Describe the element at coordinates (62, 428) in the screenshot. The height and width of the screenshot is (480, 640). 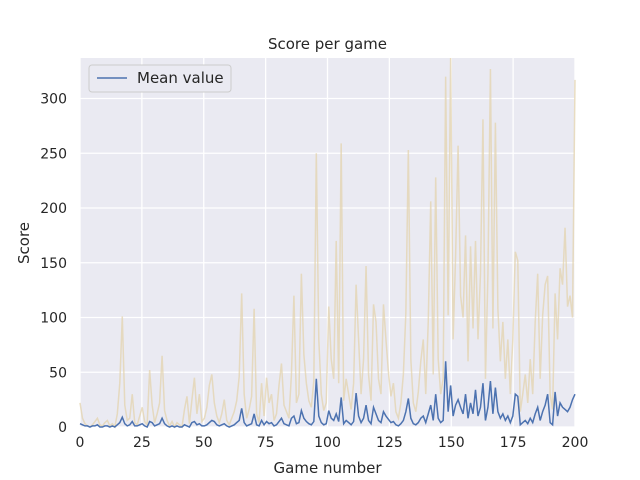
I see `y-tick-label: 0` at that location.